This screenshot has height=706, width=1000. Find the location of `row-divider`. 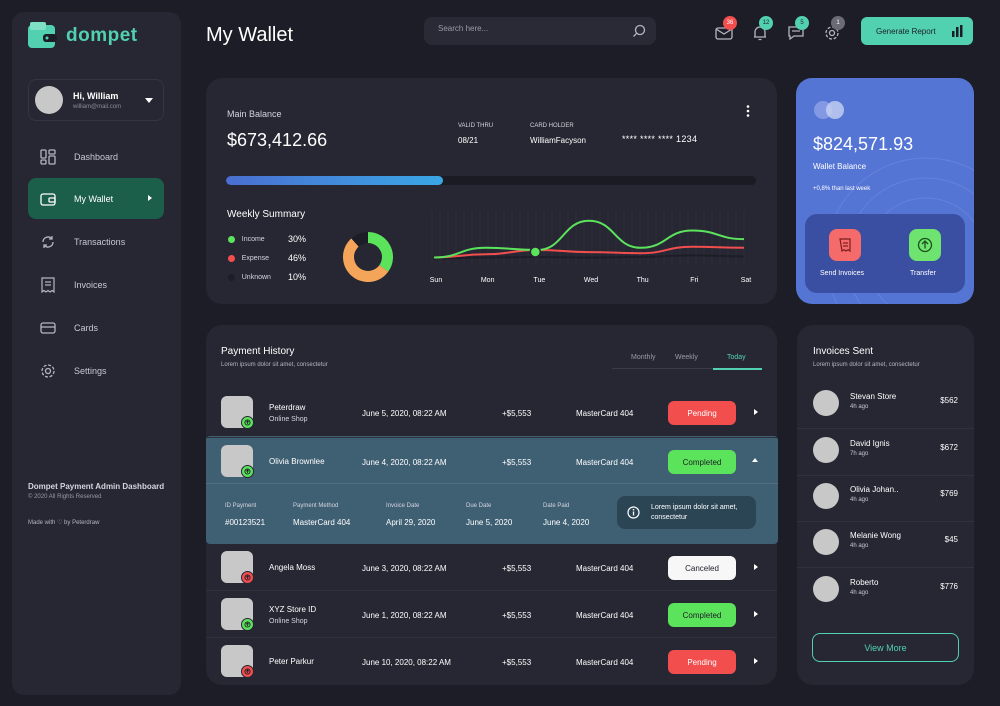

row-divider is located at coordinates (491, 590).